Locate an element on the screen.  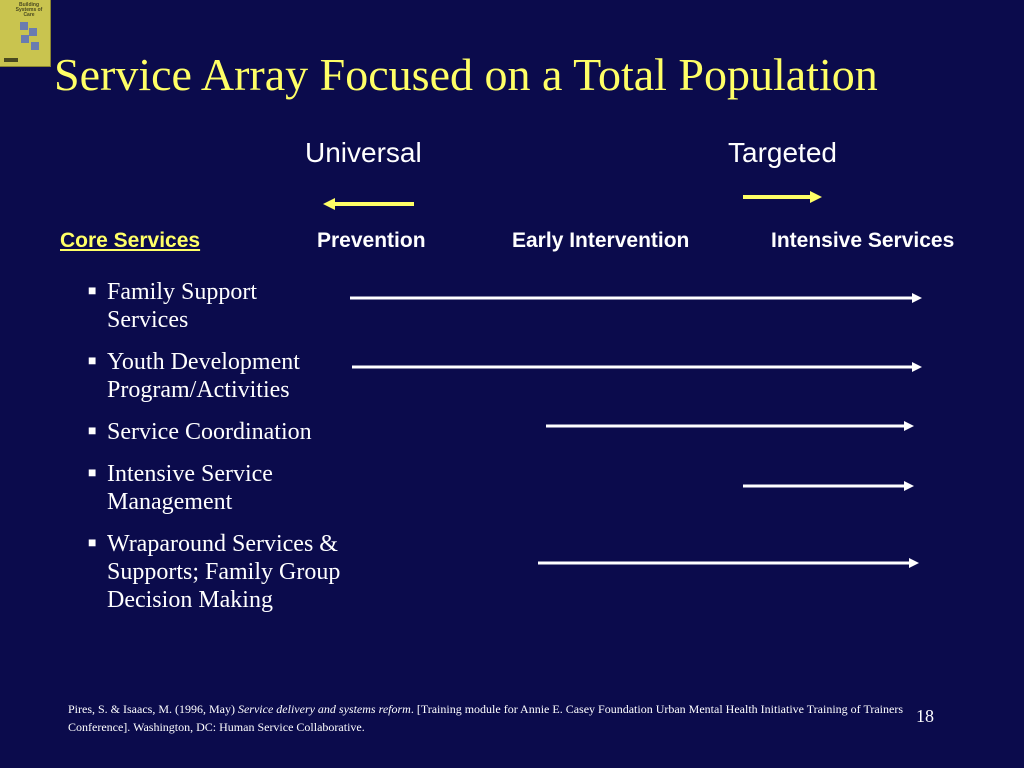
intensive-services-heading: Intensive Services is located at coordinates (863, 240).